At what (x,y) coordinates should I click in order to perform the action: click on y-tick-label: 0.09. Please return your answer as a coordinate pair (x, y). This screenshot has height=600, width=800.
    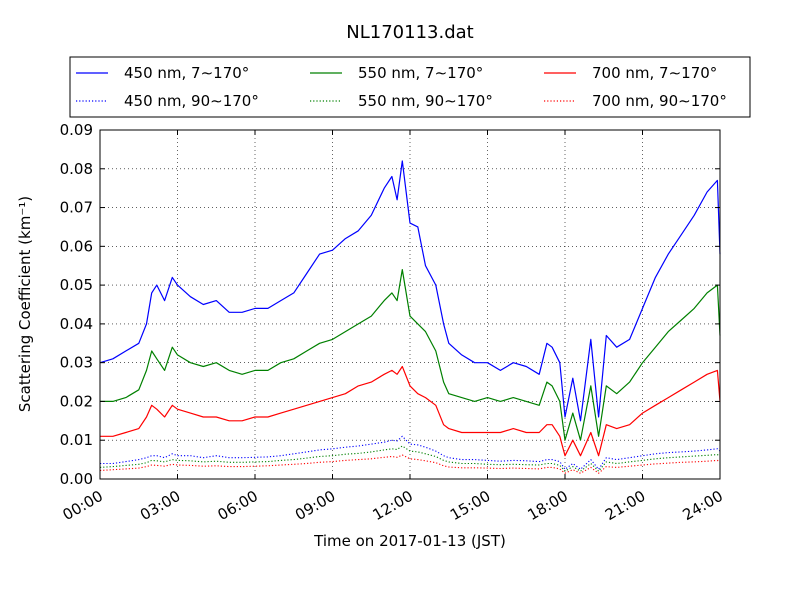
    Looking at the image, I should click on (76, 130).